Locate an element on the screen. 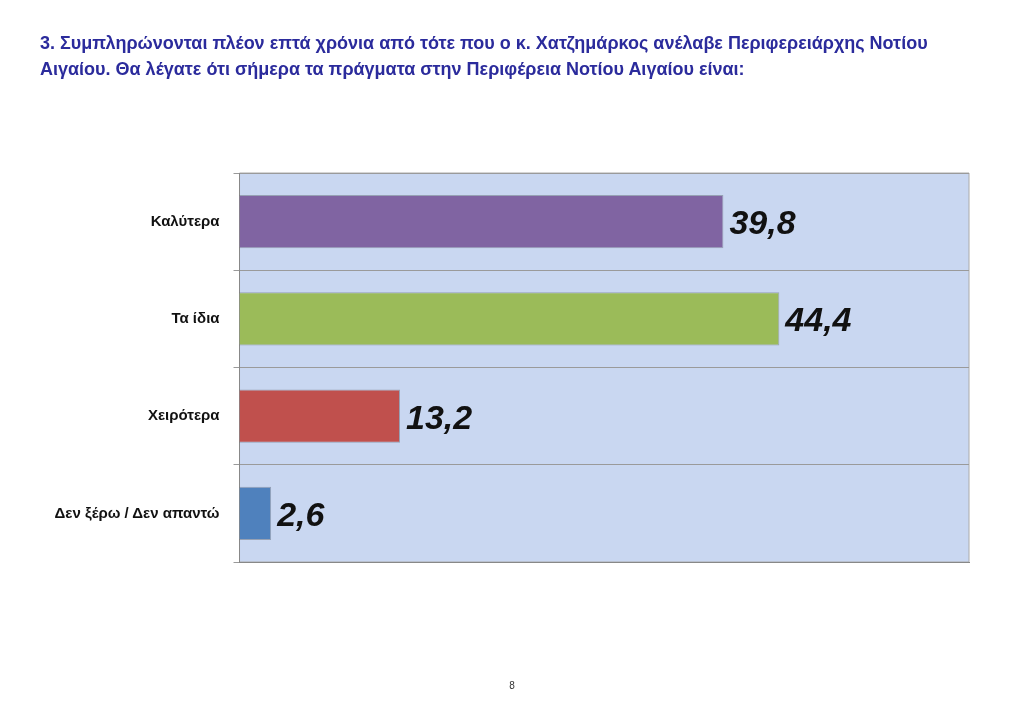 The image size is (1024, 721). text: 8 is located at coordinates (512, 685).